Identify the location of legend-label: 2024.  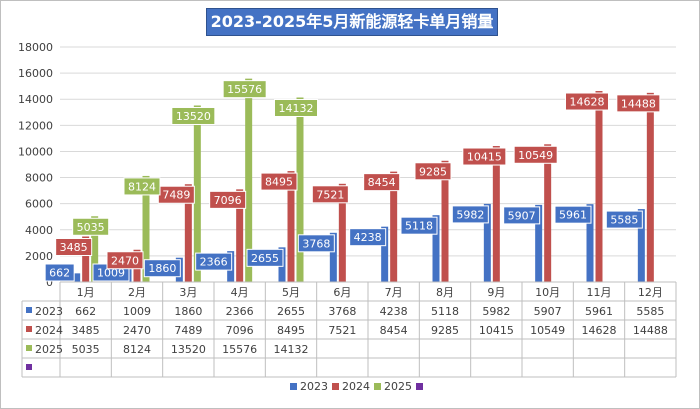
(356, 386).